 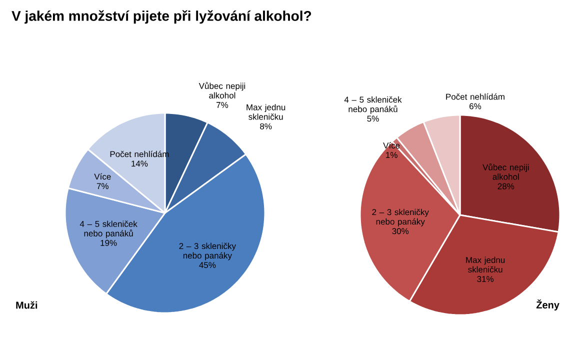 I want to click on data-label: 8%, so click(x=266, y=126).